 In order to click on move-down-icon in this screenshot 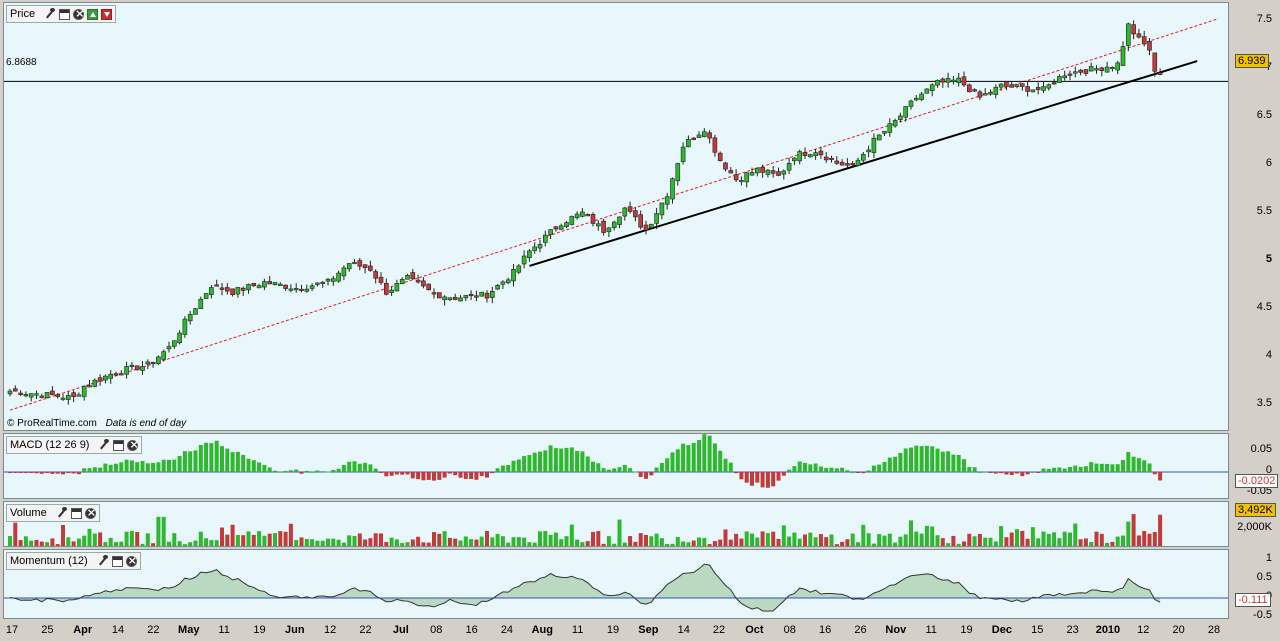, I will do `click(107, 14)`.